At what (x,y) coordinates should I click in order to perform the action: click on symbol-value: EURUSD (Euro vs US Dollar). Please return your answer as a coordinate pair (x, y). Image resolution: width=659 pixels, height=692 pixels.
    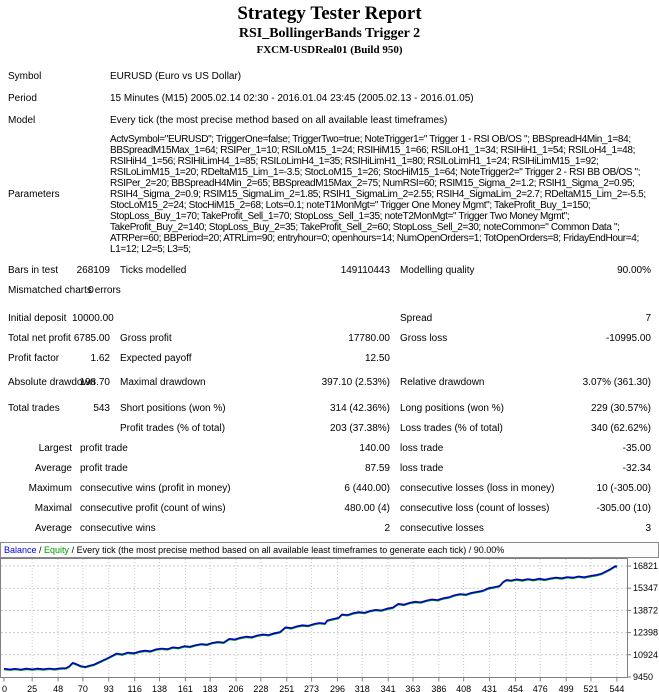
    Looking at the image, I should click on (176, 76).